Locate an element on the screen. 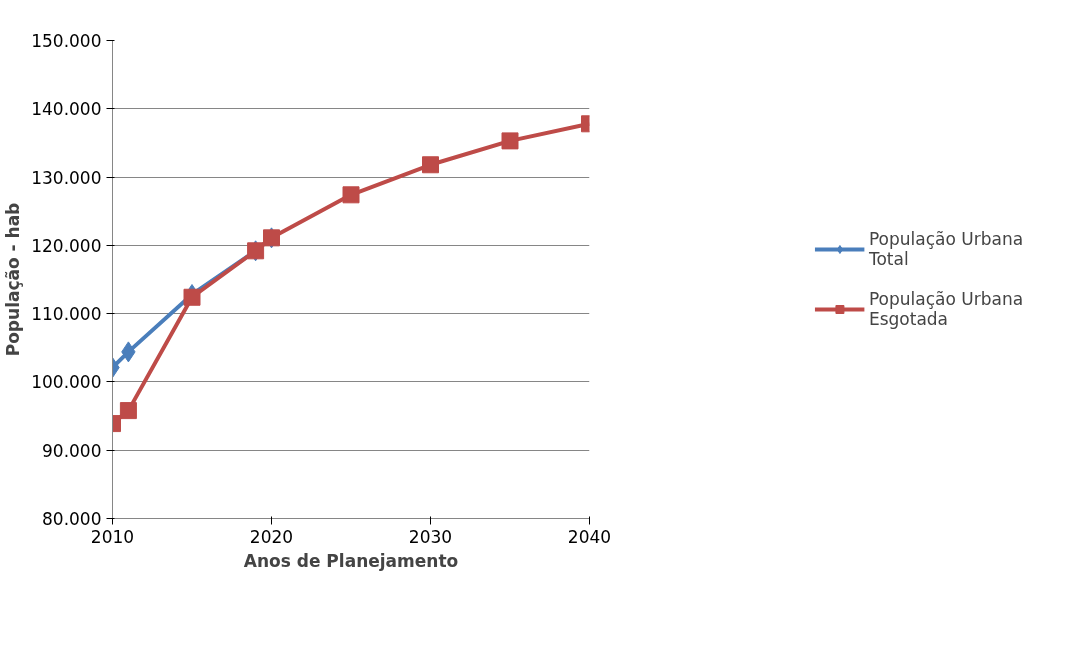 Image resolution: width=1081 pixels, height=657 pixels. x-tick-label: 2030 is located at coordinates (430, 536).